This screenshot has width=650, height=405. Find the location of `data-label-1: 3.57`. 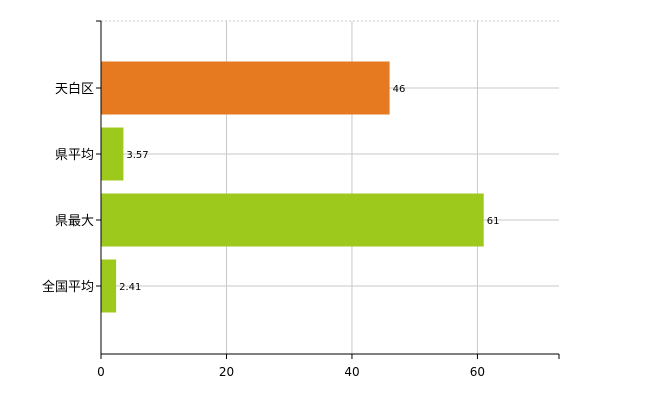

data-label-1: 3.57 is located at coordinates (137, 155).